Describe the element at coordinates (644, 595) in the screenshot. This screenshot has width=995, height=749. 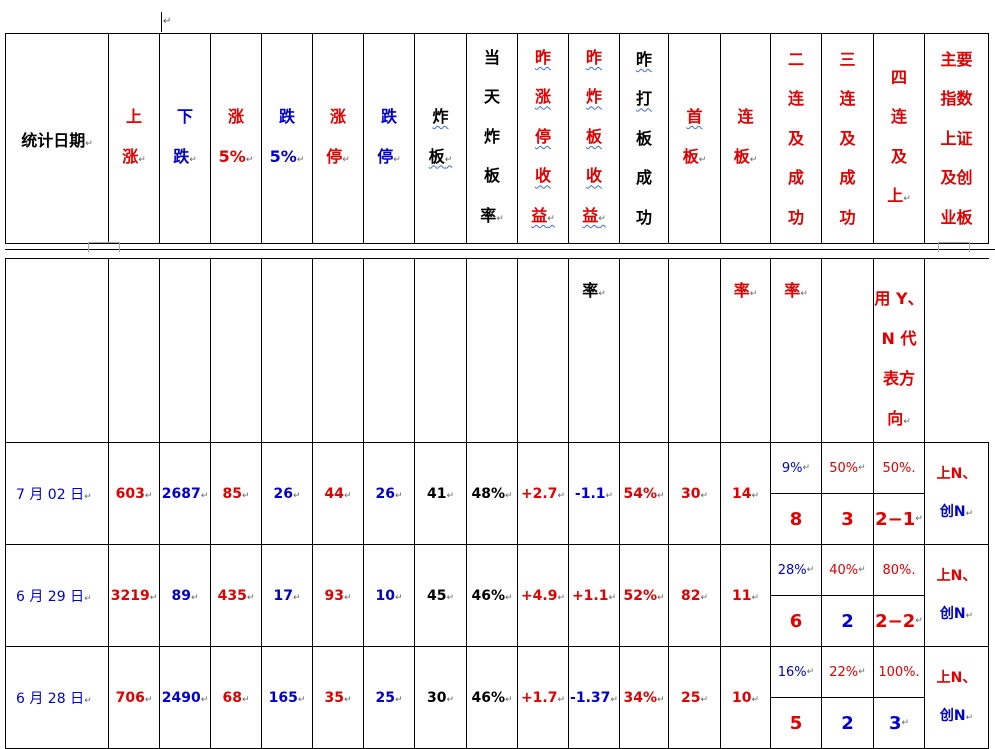
I see `cell-yest-reseal: 52%` at that location.